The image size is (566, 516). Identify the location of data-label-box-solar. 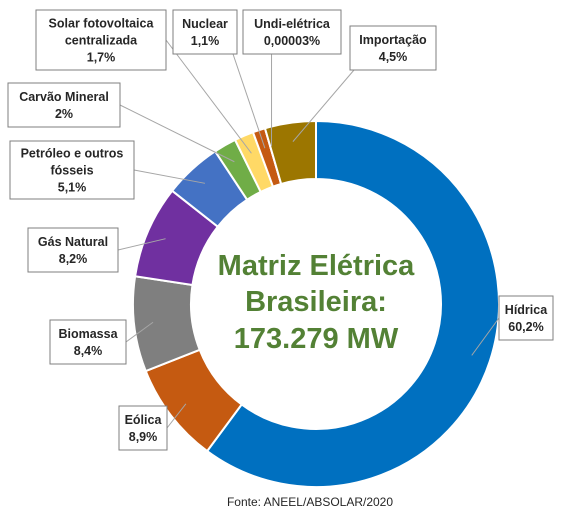
(101, 40).